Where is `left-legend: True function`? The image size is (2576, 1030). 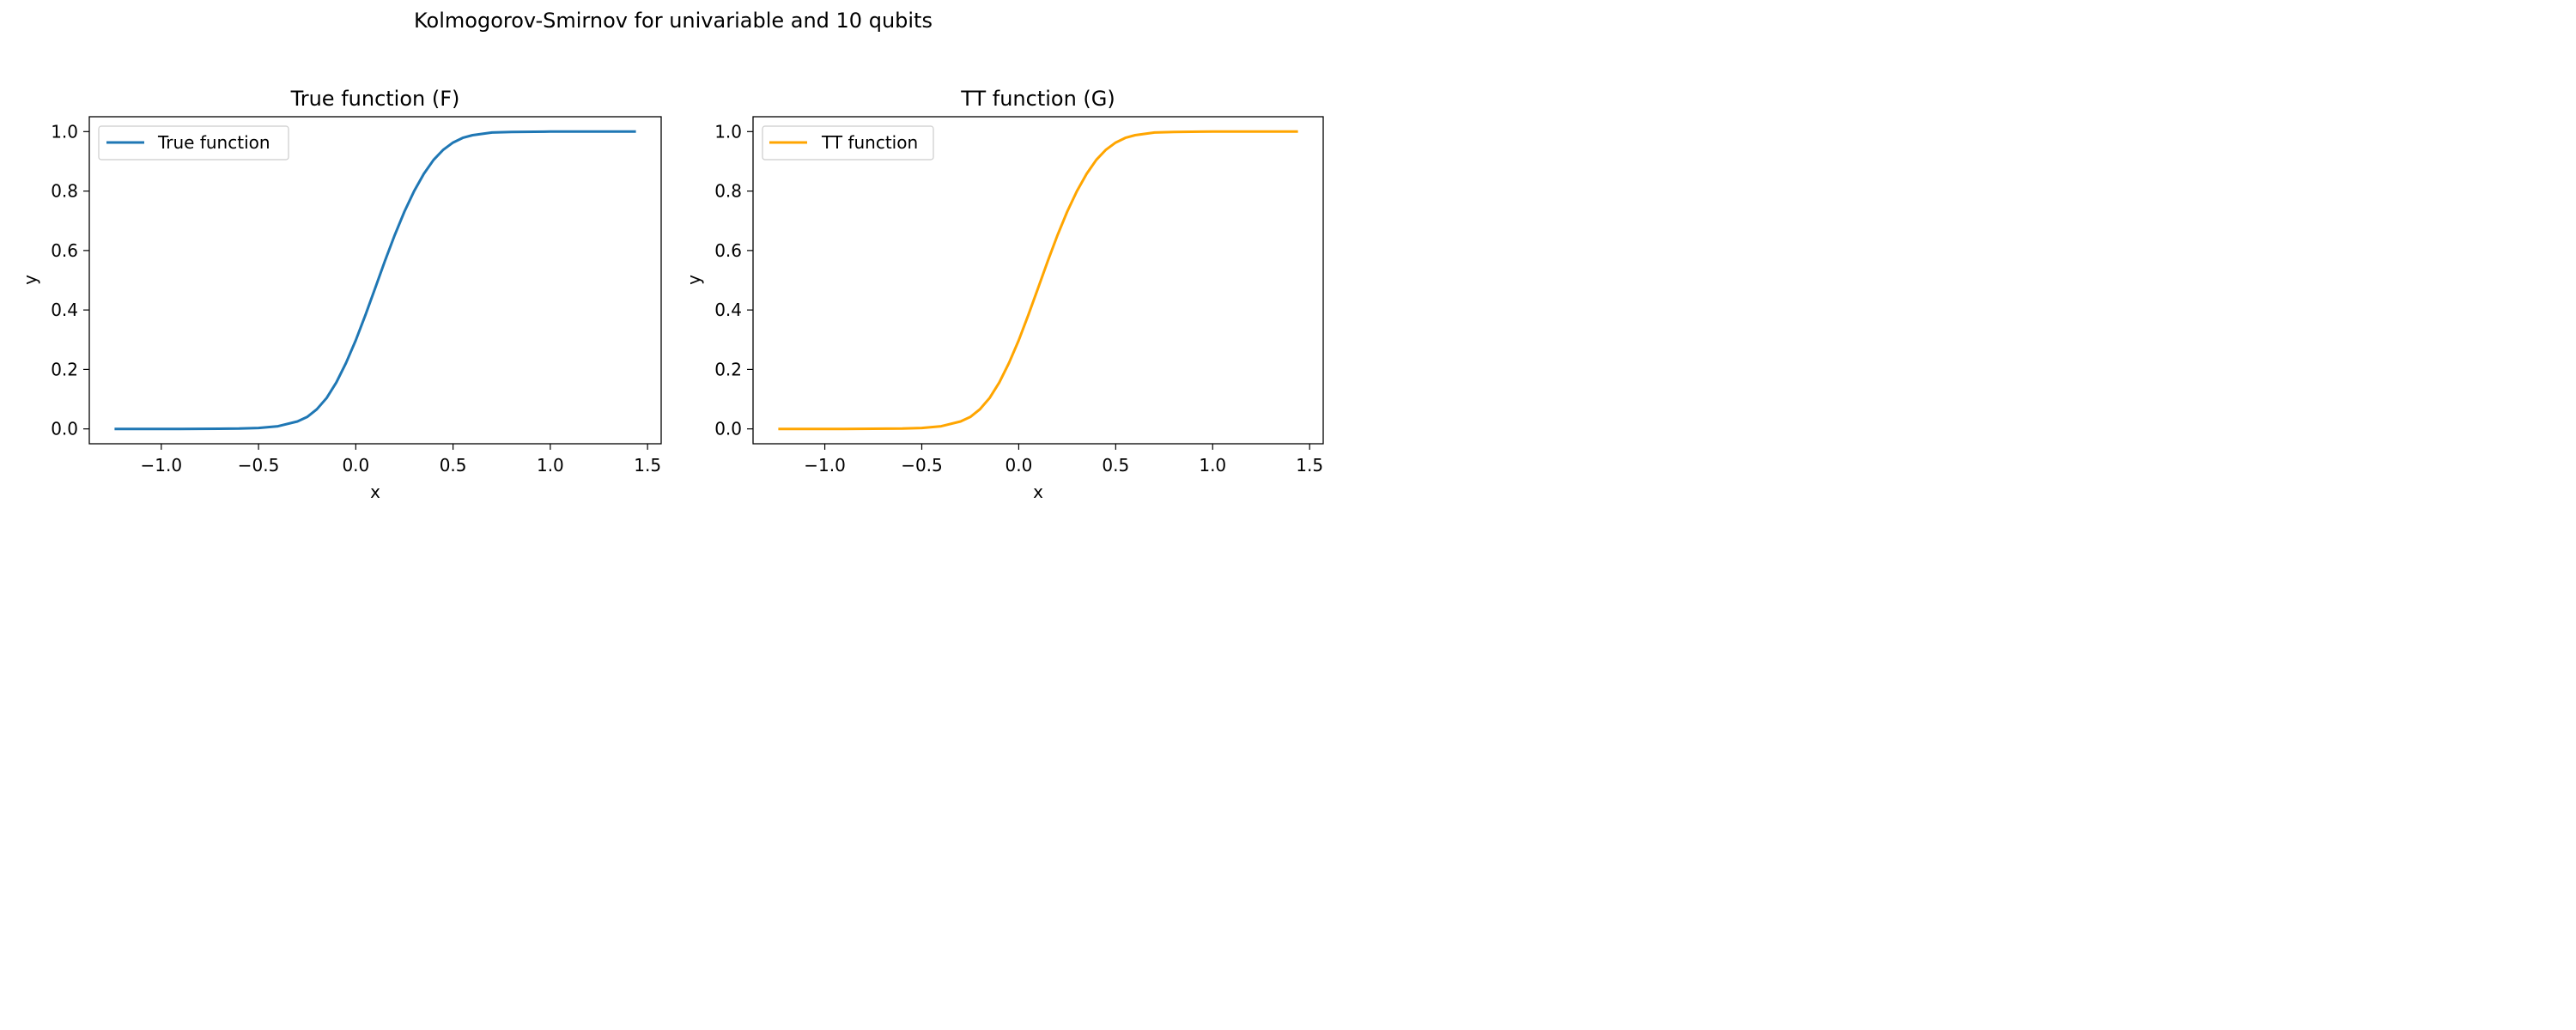 left-legend: True function is located at coordinates (193, 143).